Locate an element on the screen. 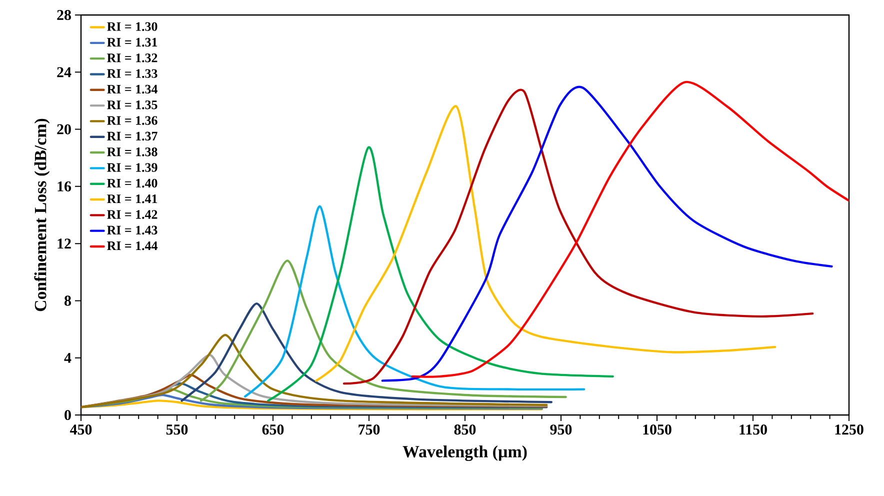  y-tick-label: 12 is located at coordinates (64, 243).